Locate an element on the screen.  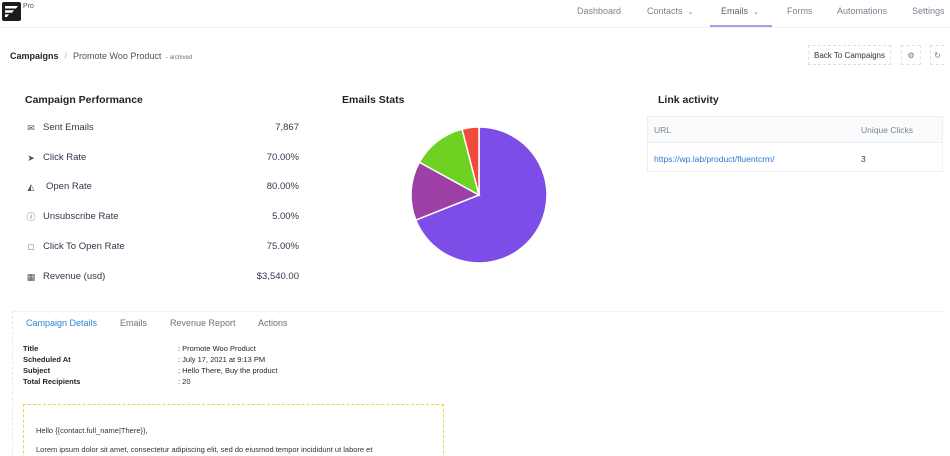
info-icon: ⓘ is located at coordinates (31, 217).